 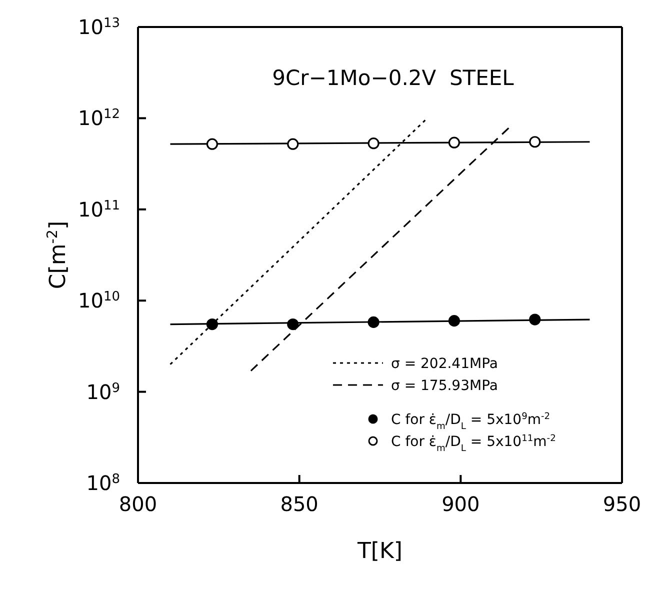 I want to click on y-tick-label: 10$^{11}$, so click(x=99, y=209).